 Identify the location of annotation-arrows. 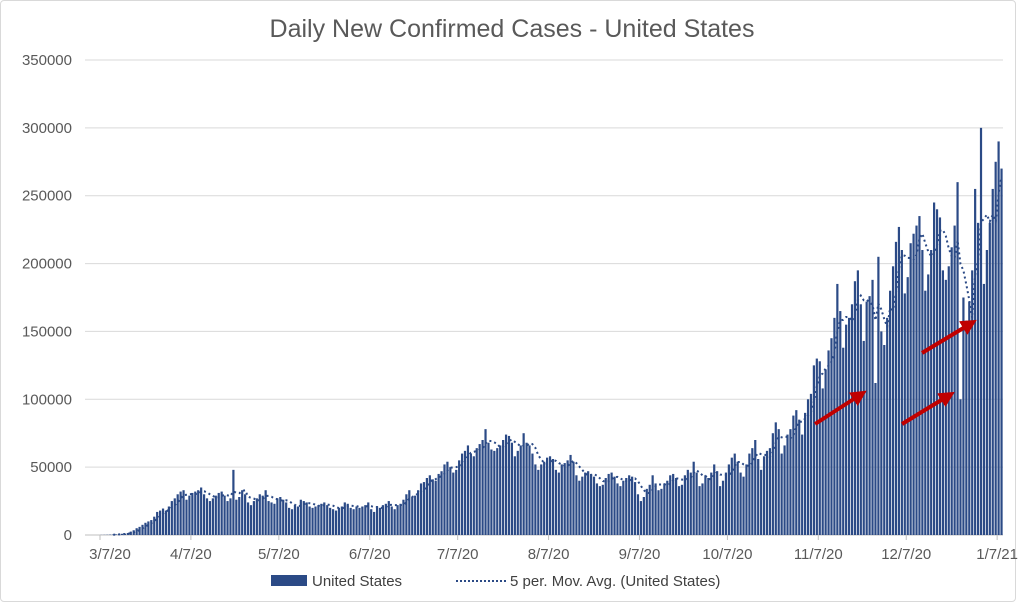
(895, 372).